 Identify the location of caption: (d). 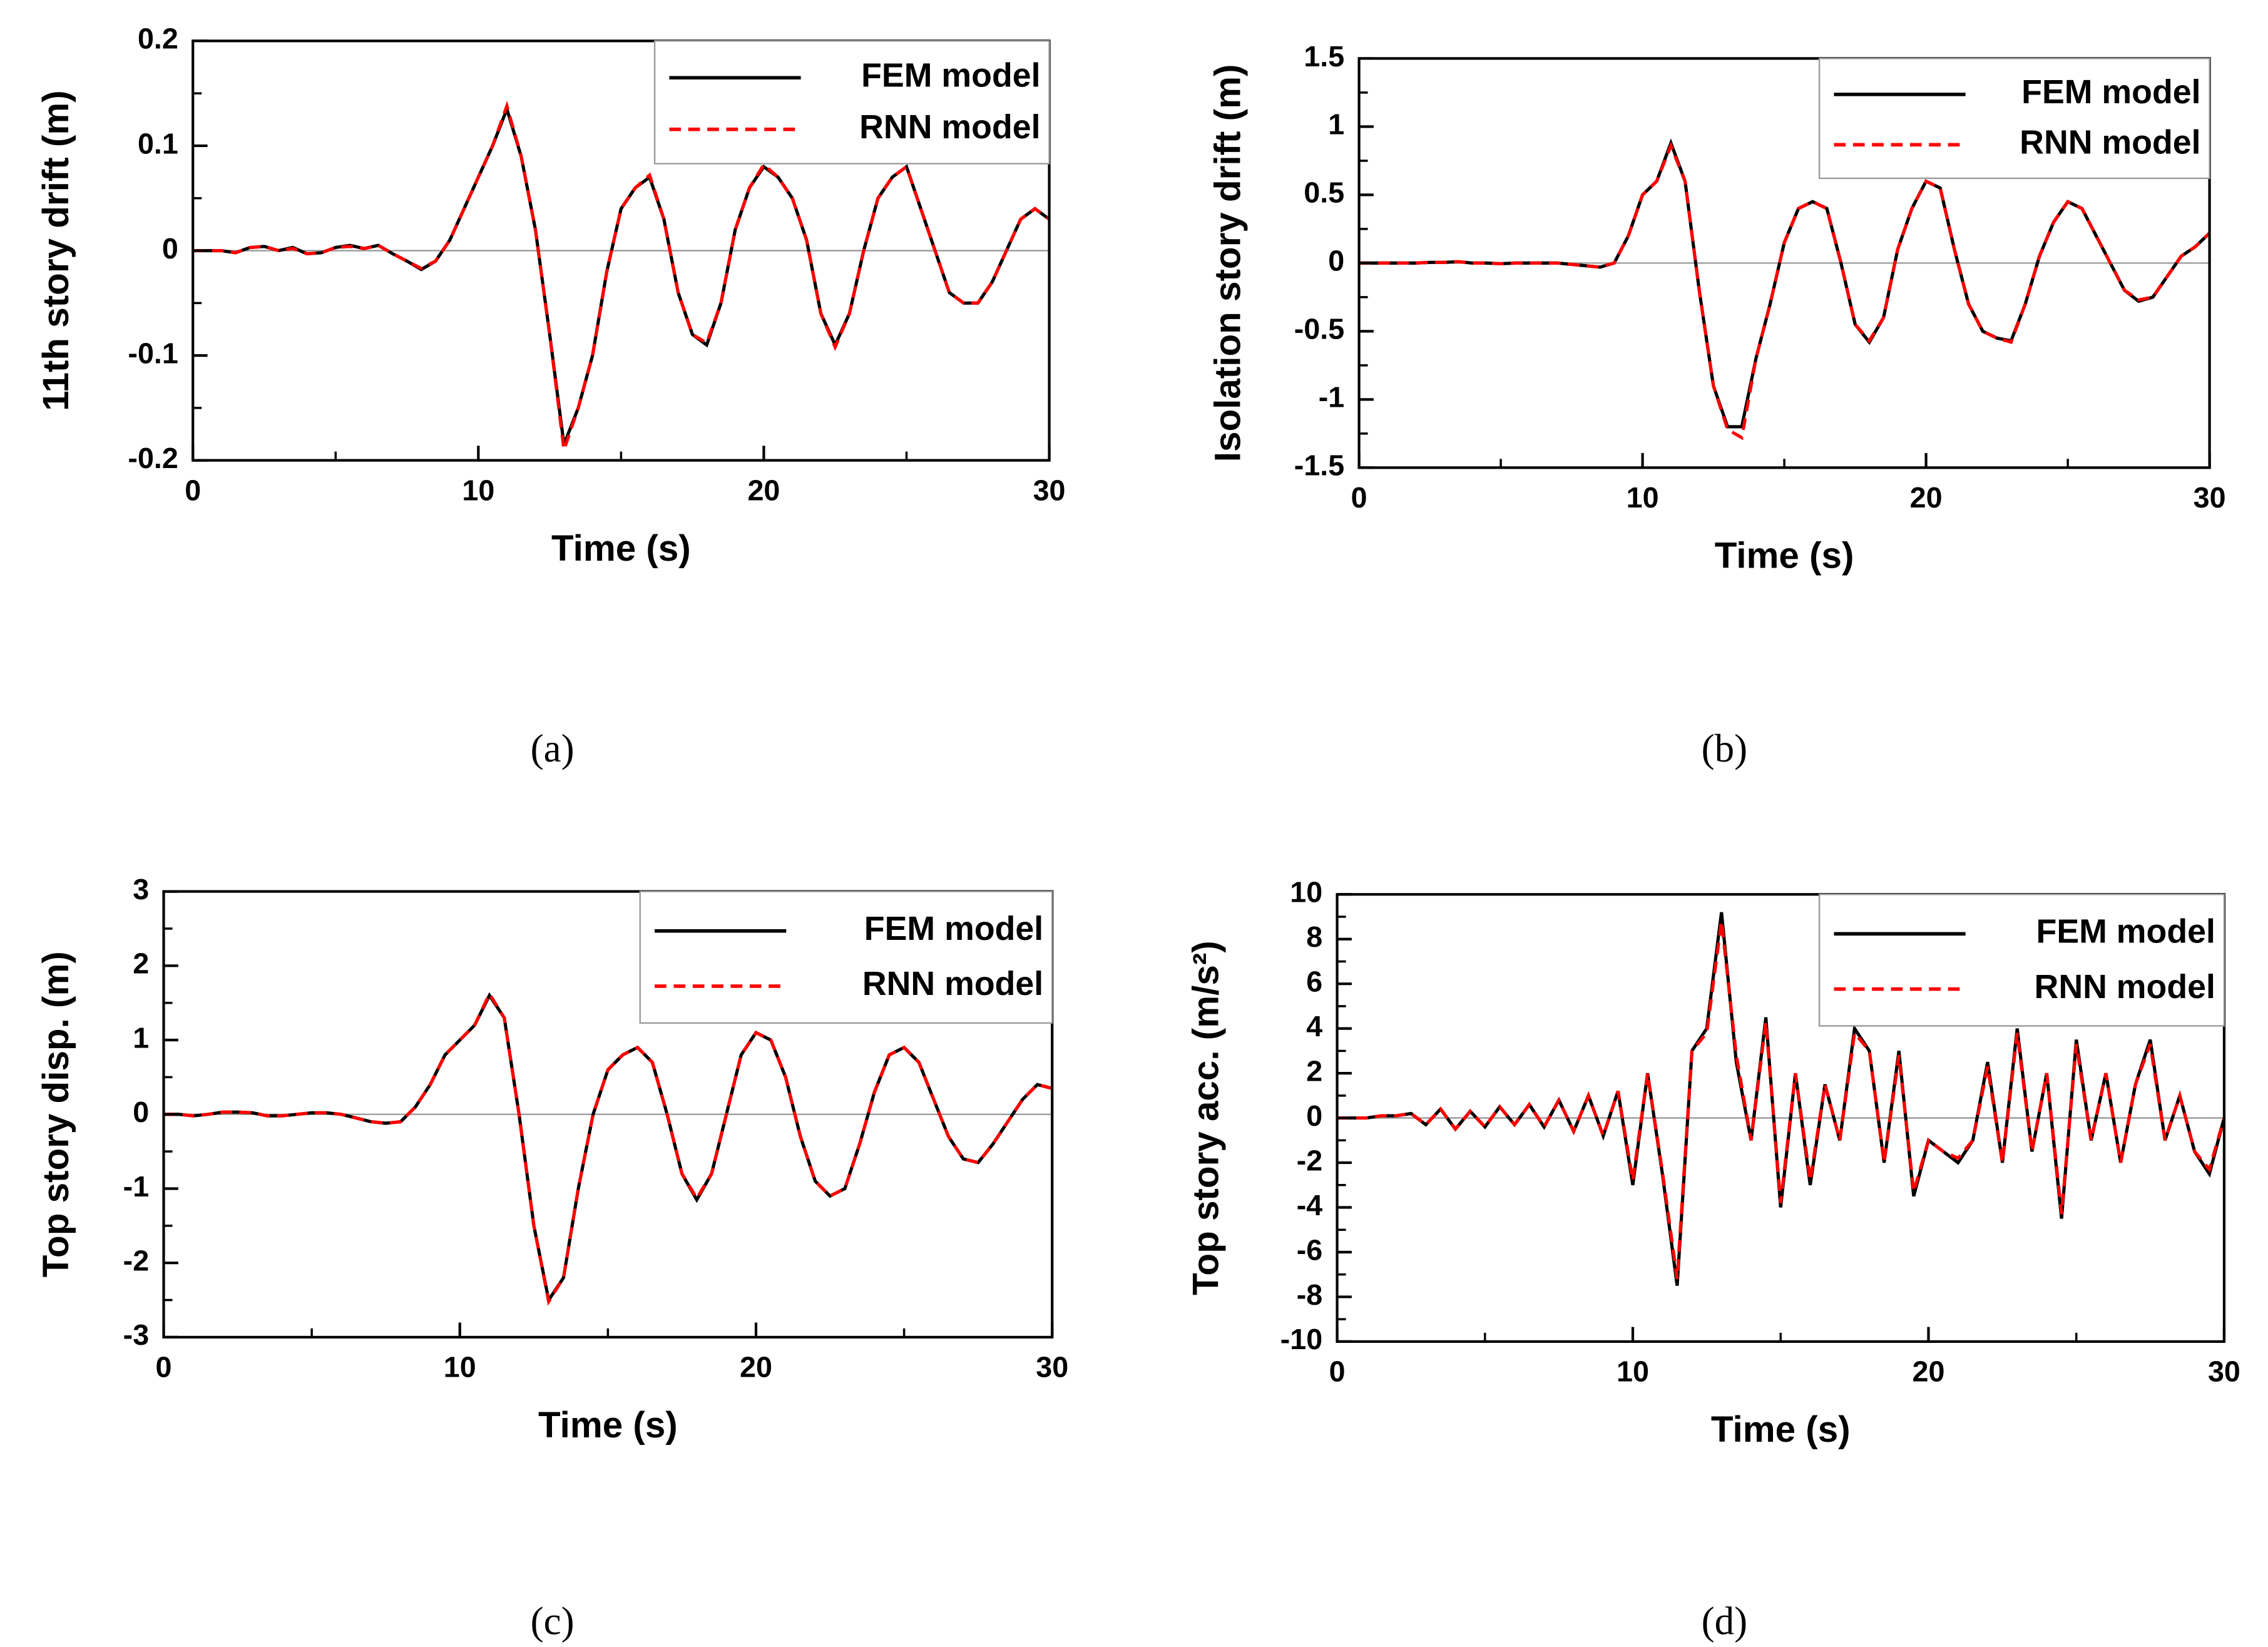
(1725, 1621).